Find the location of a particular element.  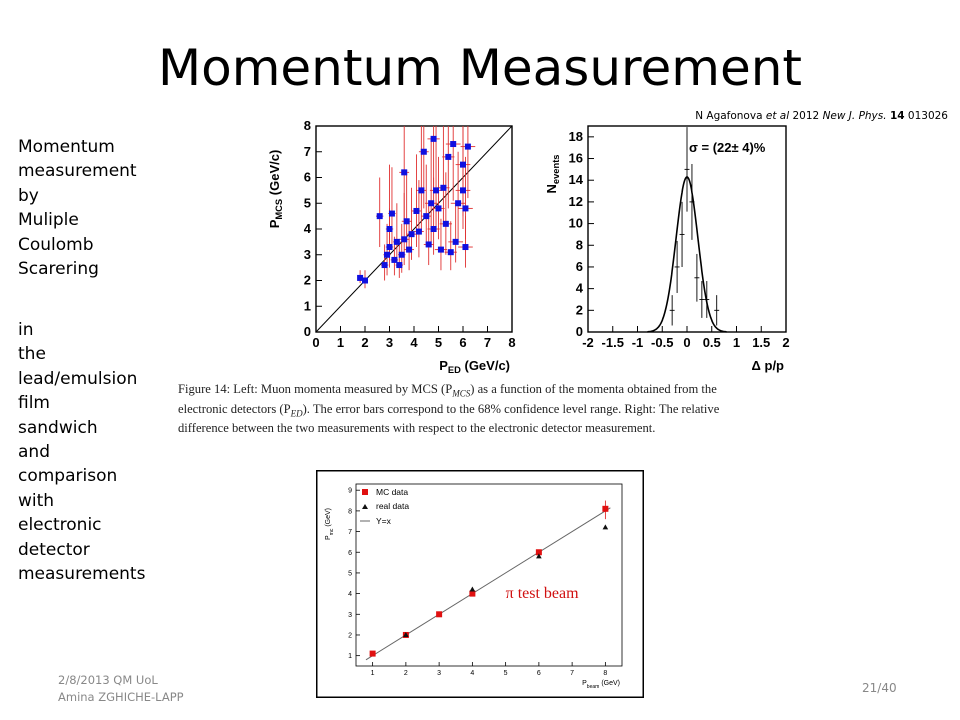

side-line: Muliple is located at coordinates (48, 220).